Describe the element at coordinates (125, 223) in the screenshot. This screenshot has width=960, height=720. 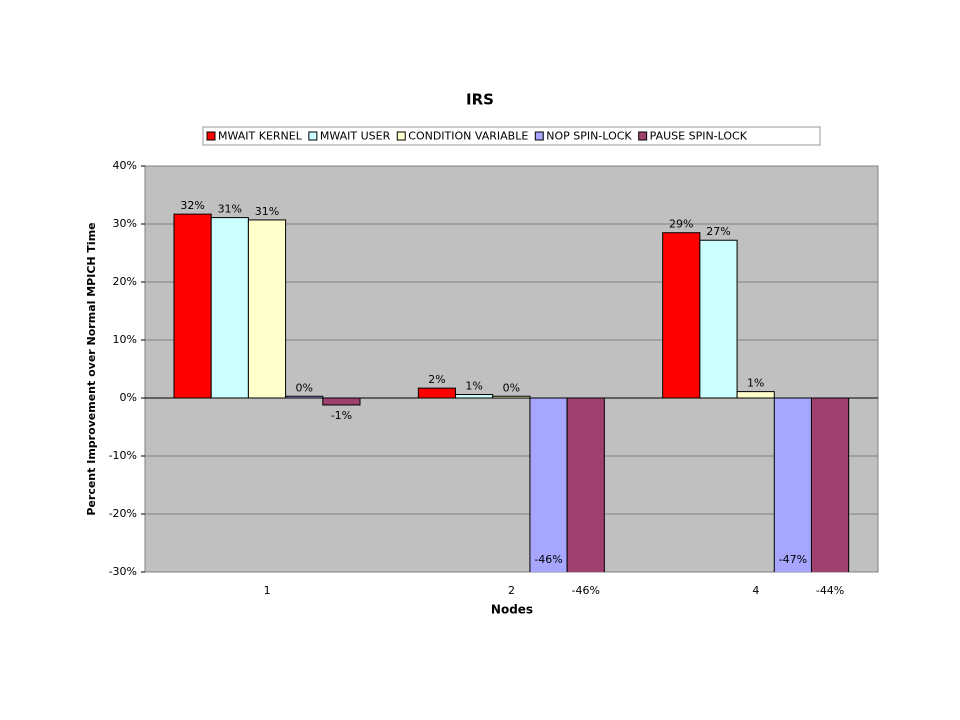
I see `y-tick-label: 30%` at that location.